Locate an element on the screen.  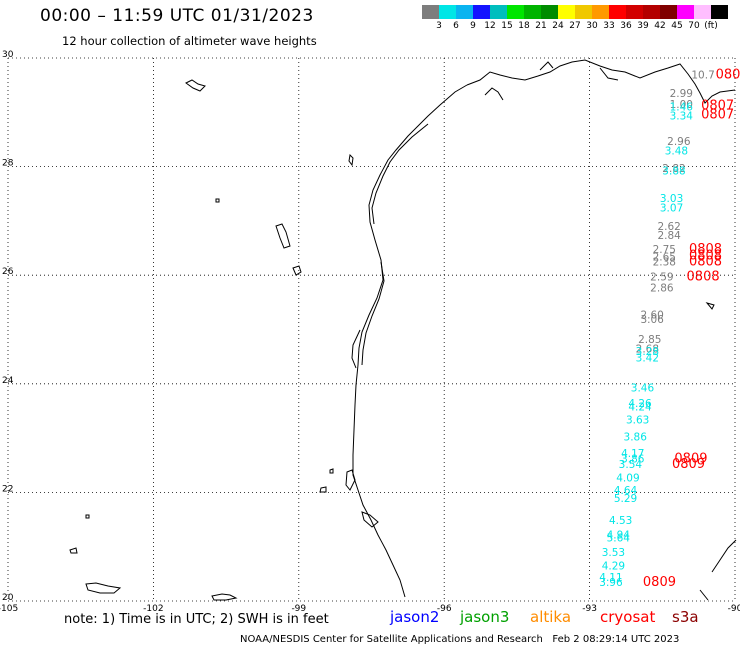
wave-height-value: 1.46 is located at coordinates (682, 108).